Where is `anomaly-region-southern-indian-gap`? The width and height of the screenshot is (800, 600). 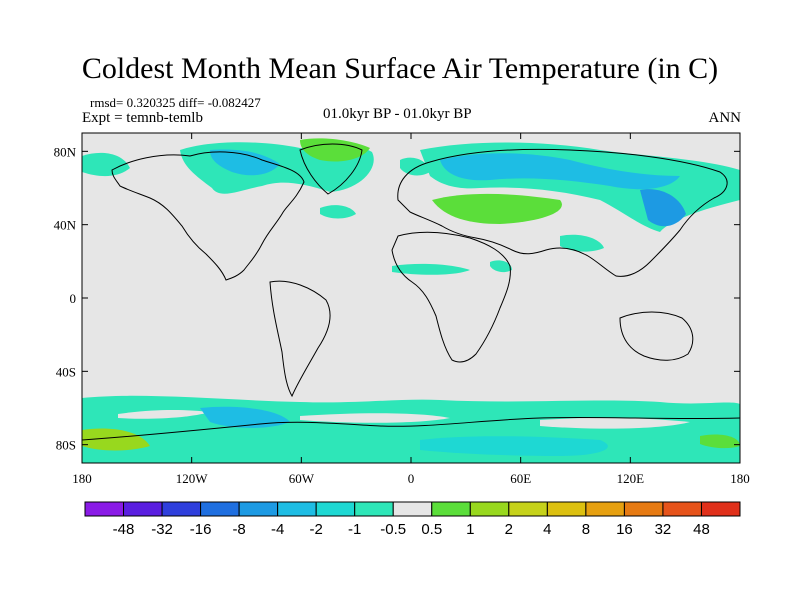
anomaly-region-southern-indian-gap is located at coordinates (615, 423).